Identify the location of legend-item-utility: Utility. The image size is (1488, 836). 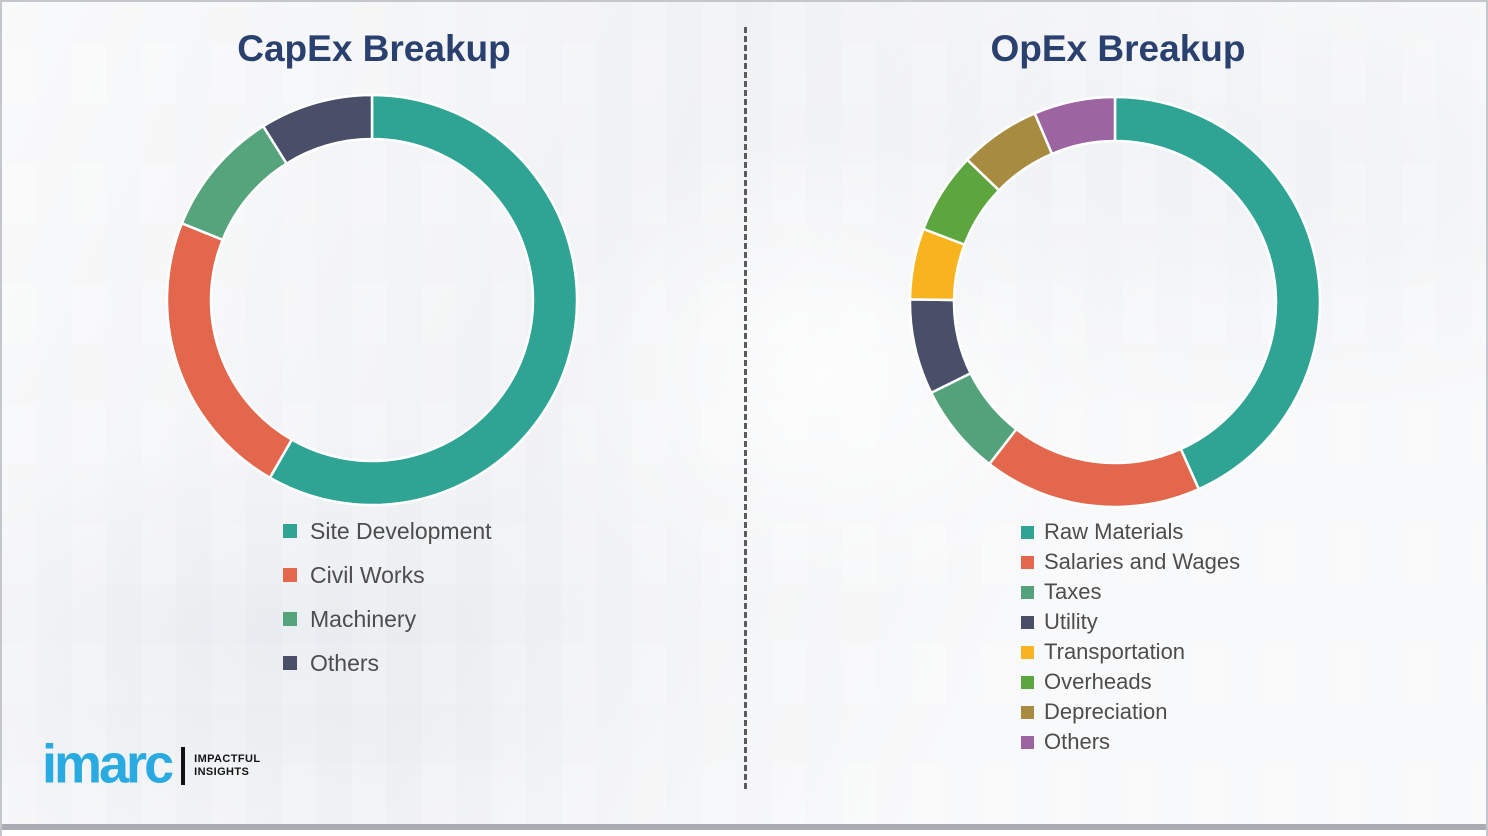
(1130, 622).